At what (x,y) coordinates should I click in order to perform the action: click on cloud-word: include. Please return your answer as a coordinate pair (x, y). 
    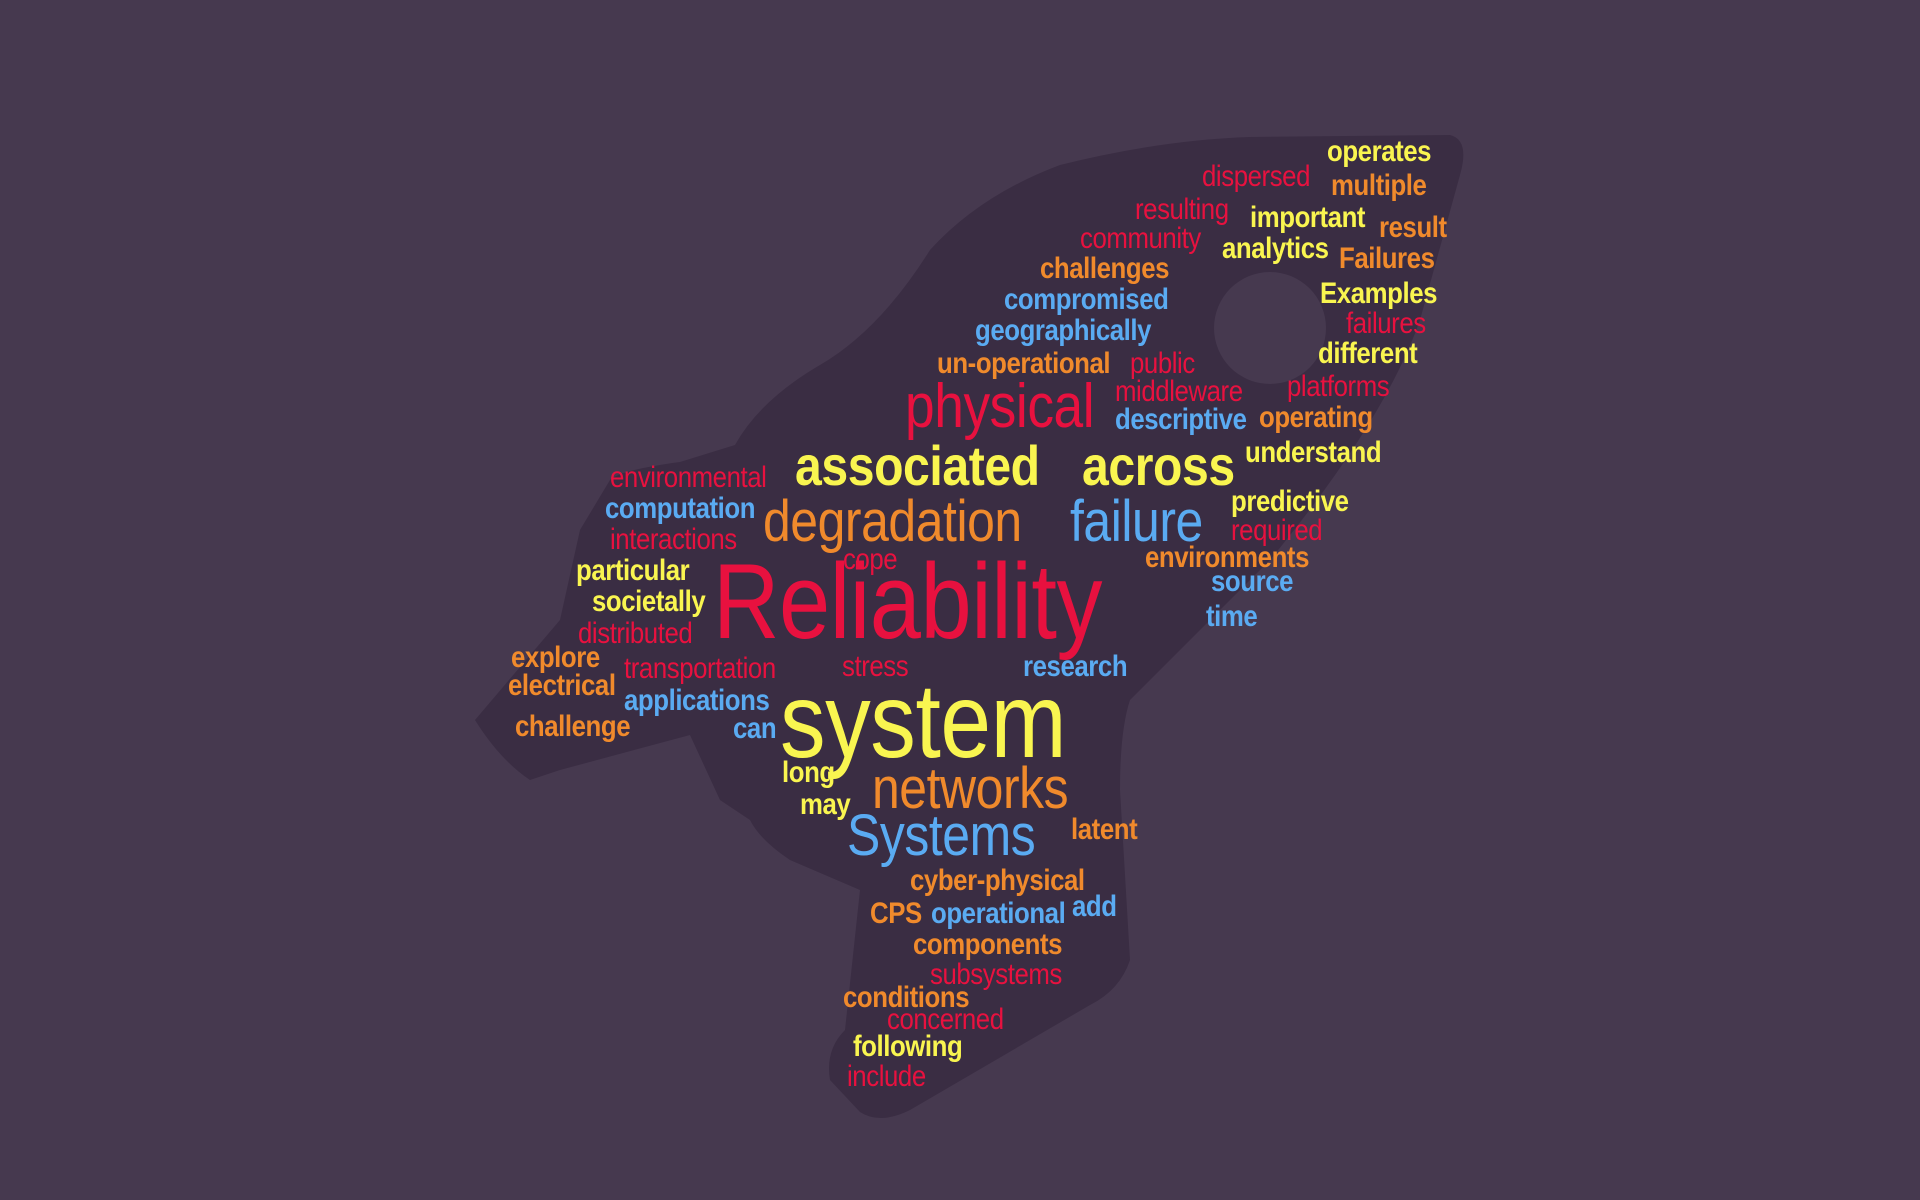
    Looking at the image, I should click on (886, 1076).